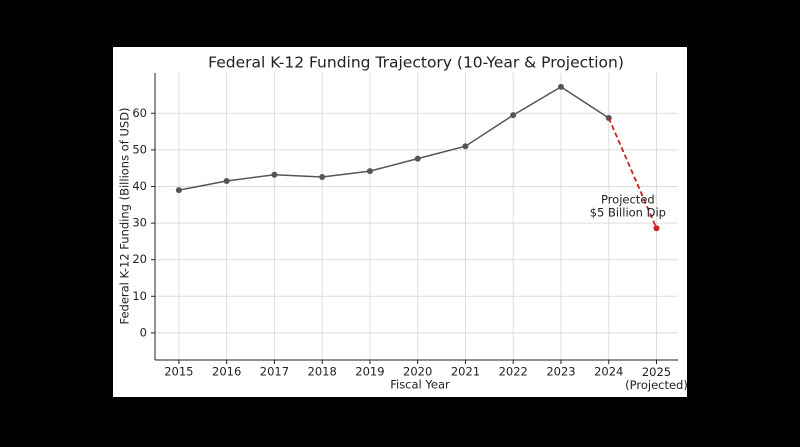 The image size is (800, 447). I want to click on y-tick-label: 10, so click(139, 296).